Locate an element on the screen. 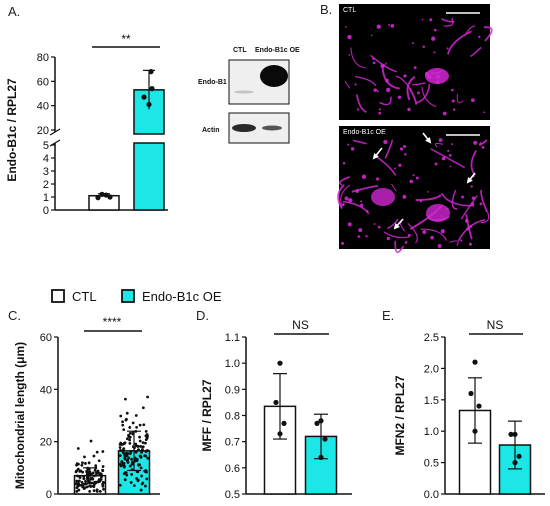 Image resolution: width=550 pixels, height=506 pixels. blot-band-endo-b1-oe is located at coordinates (274, 76).